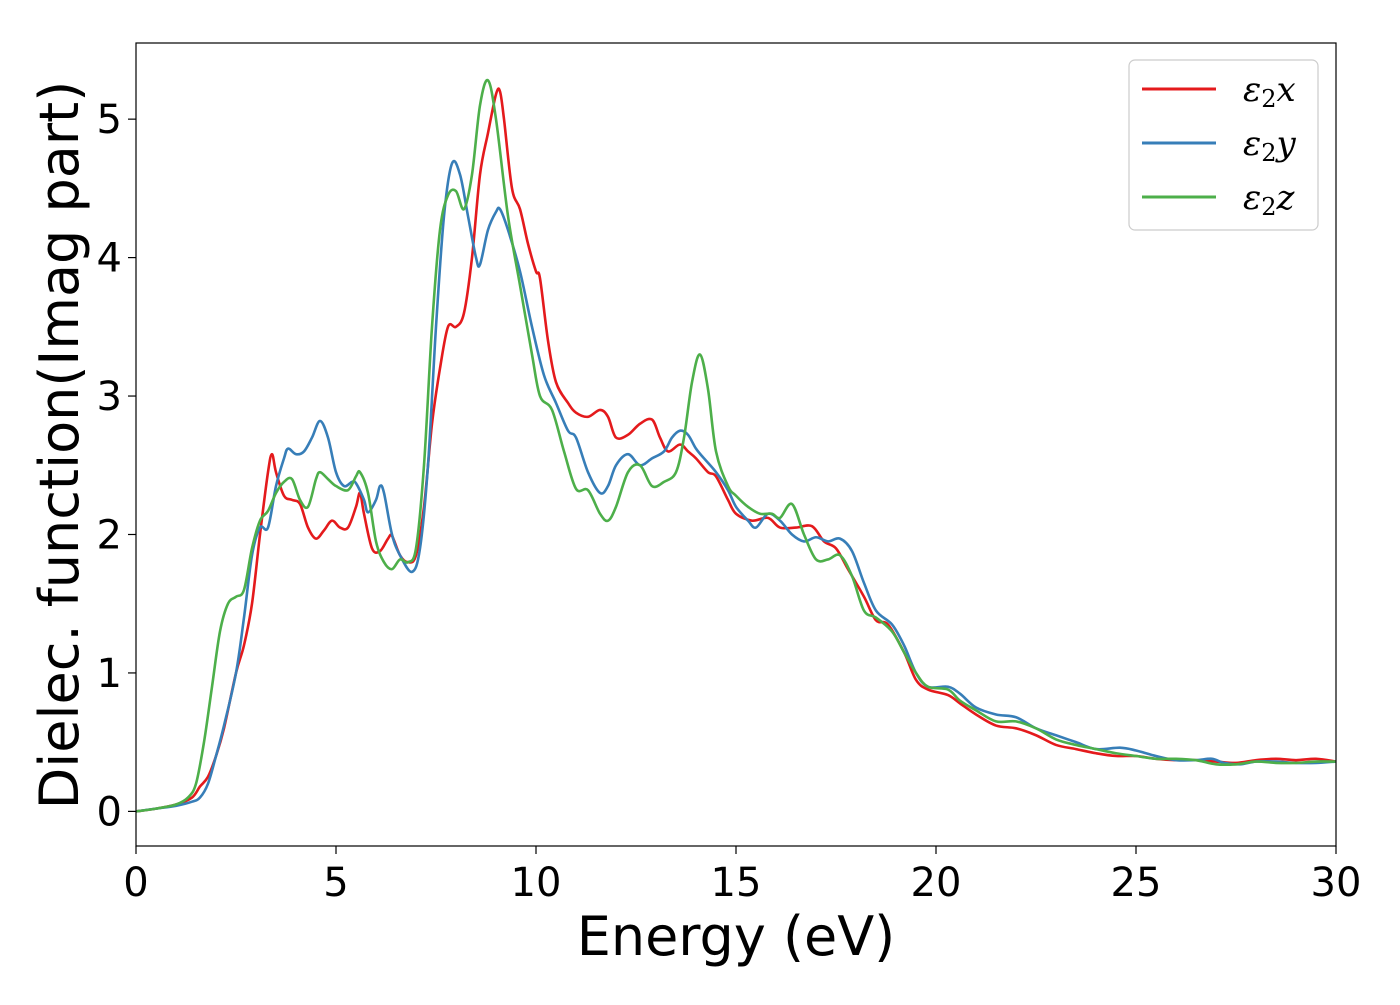  Describe the element at coordinates (109, 535) in the screenshot. I see `y-tick-label: 2` at that location.